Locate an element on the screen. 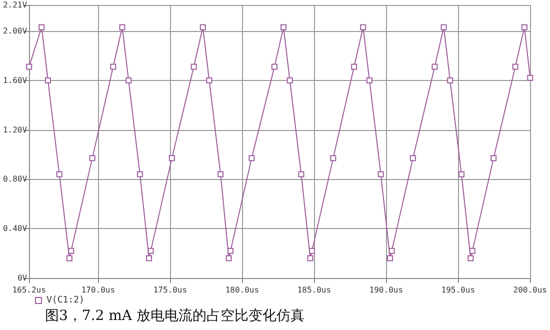 The height and width of the screenshot is (330, 550). x-tick-label: 195.0us is located at coordinates (458, 290).